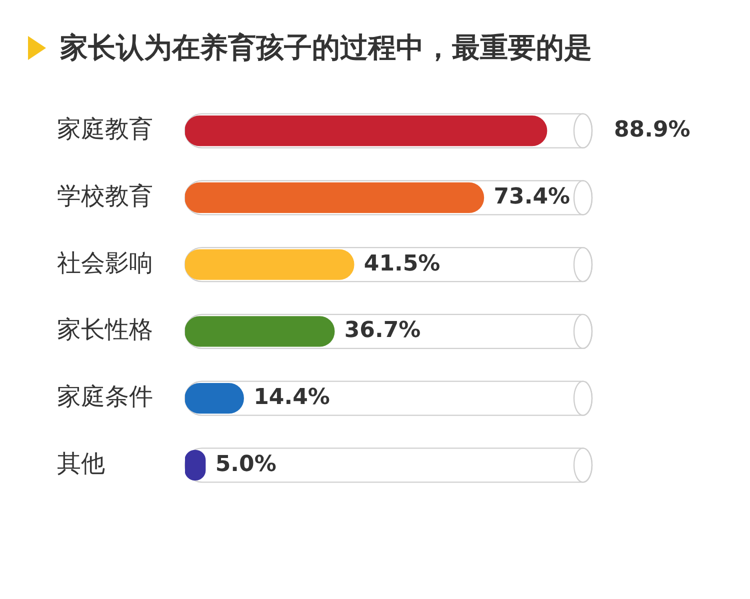  What do you see at coordinates (532, 197) in the screenshot?
I see `data-label: 73.4%` at bounding box center [532, 197].